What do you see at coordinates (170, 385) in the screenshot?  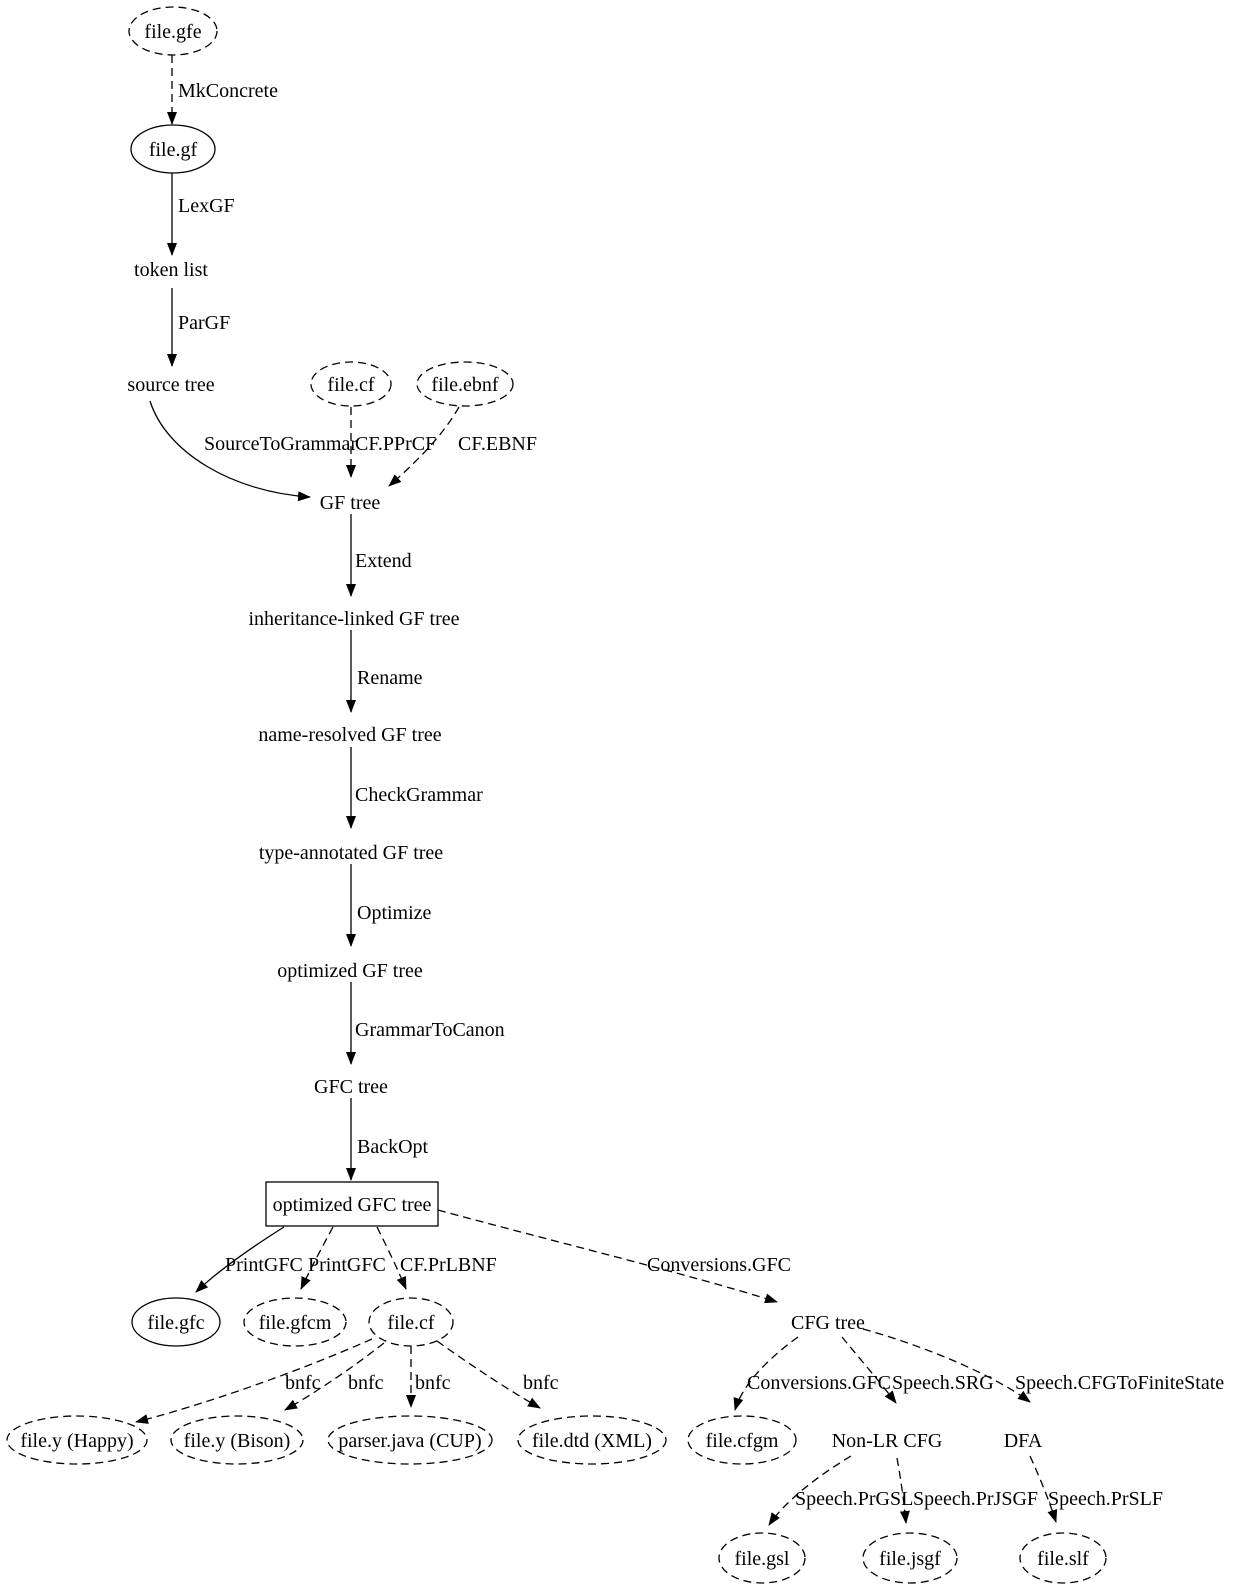 I see `node-source-tree-label: source tree` at bounding box center [170, 385].